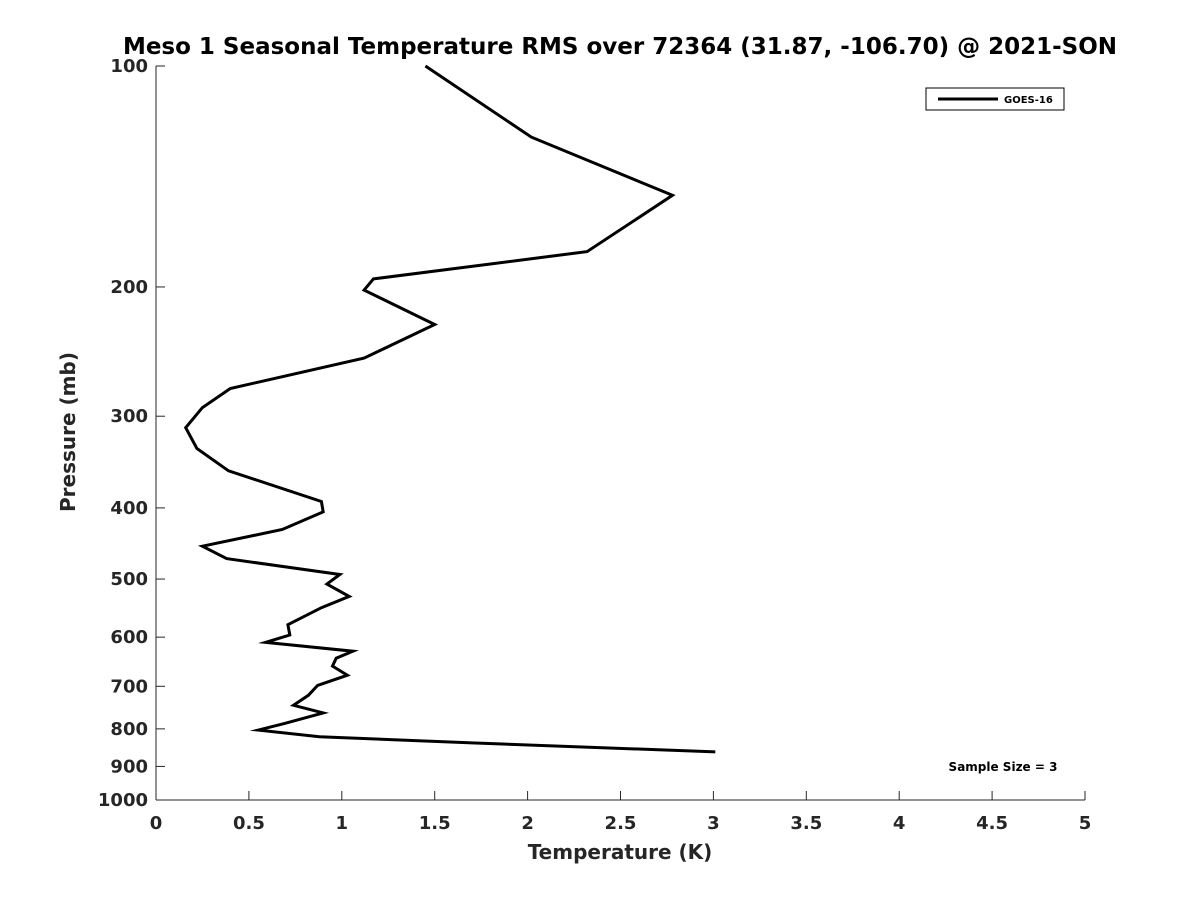  Describe the element at coordinates (435, 823) in the screenshot. I see `x-tick-label: 1.5` at that location.